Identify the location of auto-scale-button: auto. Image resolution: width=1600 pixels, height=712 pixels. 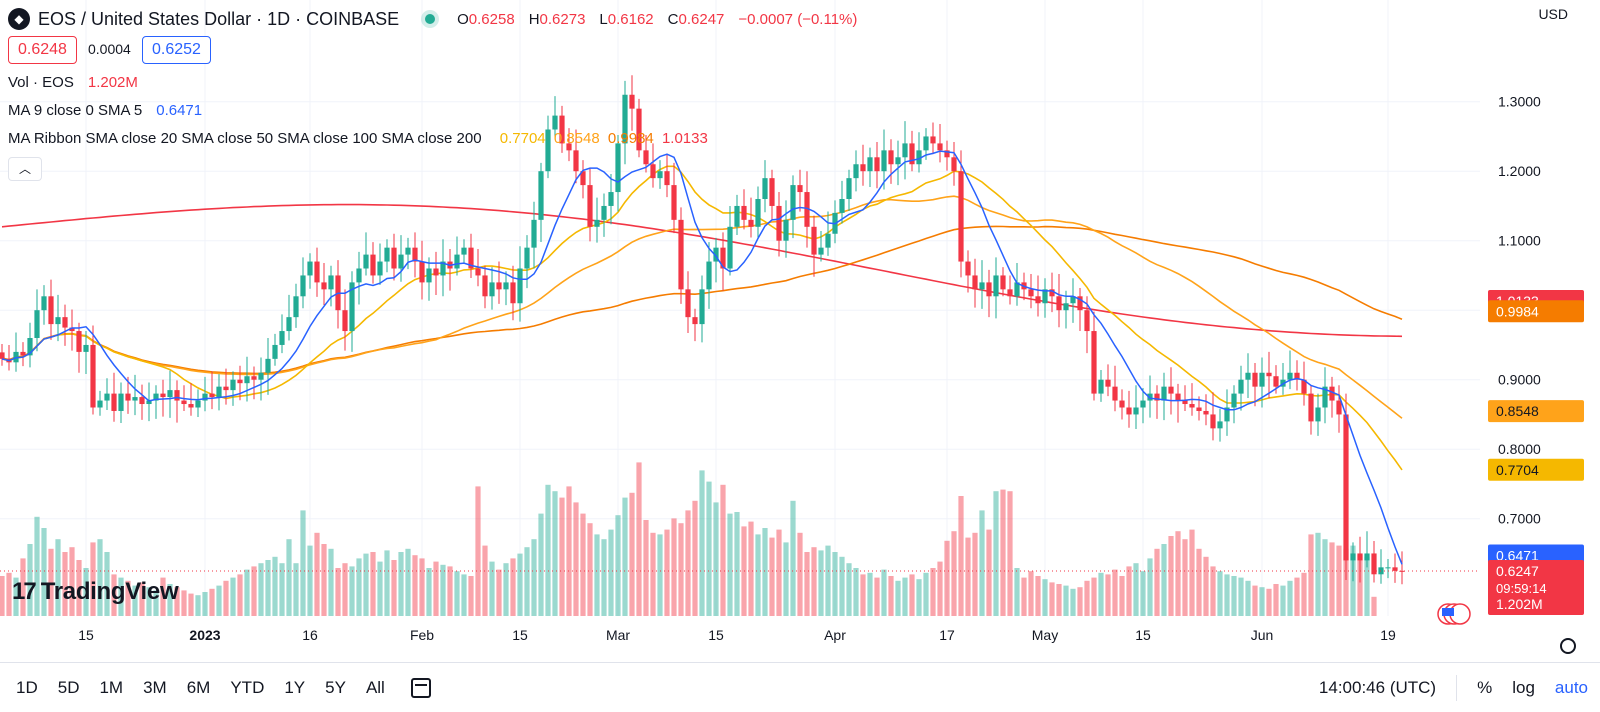
(1571, 687).